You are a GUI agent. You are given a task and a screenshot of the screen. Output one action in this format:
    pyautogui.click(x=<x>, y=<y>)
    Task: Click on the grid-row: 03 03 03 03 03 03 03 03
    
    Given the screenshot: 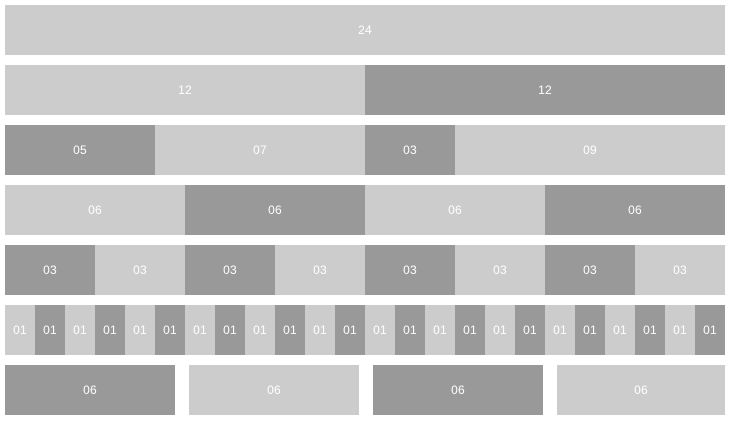 What is the action you would take?
    pyautogui.click(x=365, y=270)
    